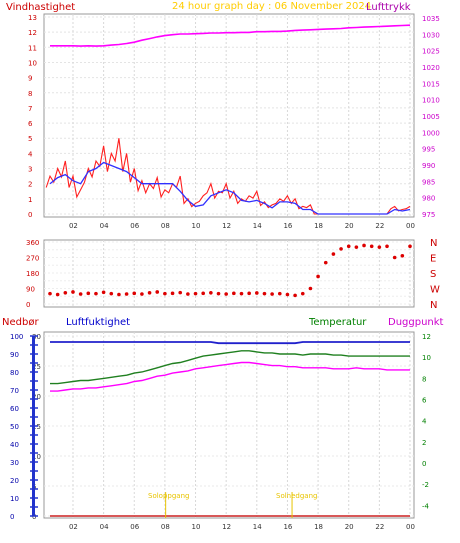 This screenshot has height=543, width=460. Describe the element at coordinates (165, 527) in the screenshot. I see `climate-x-tick: 08` at that location.